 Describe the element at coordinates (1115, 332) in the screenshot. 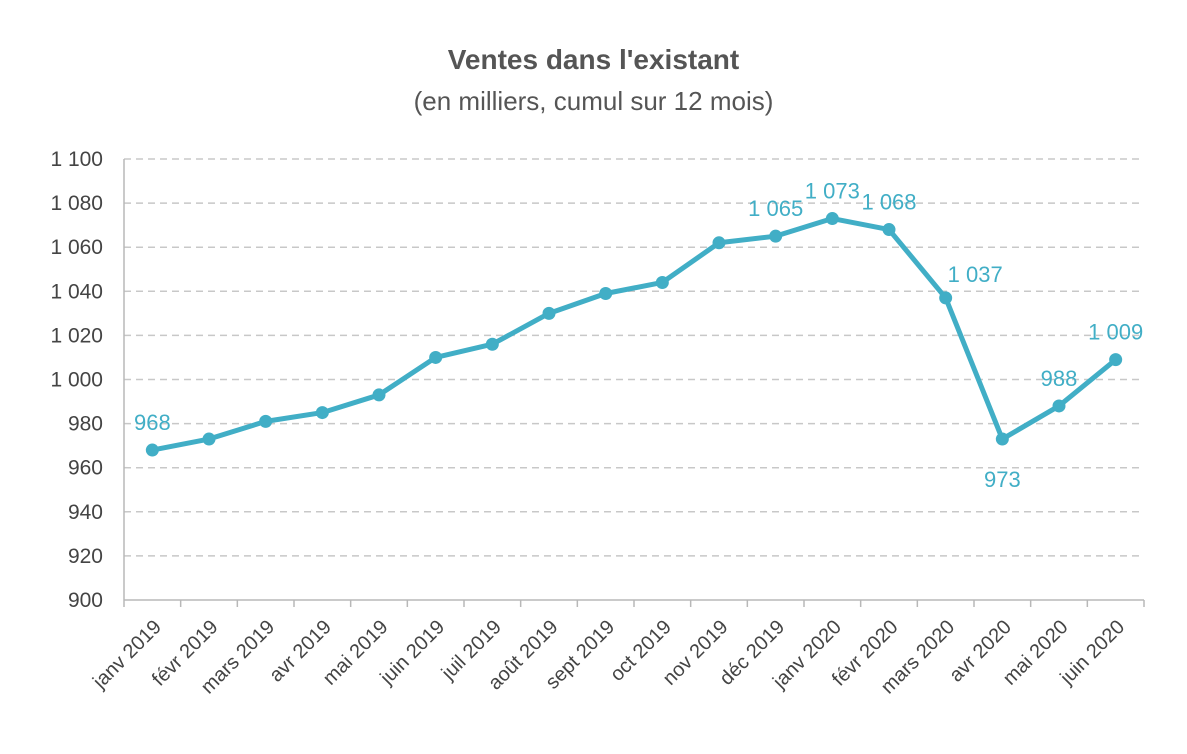

I see `data-label: 1 009` at that location.